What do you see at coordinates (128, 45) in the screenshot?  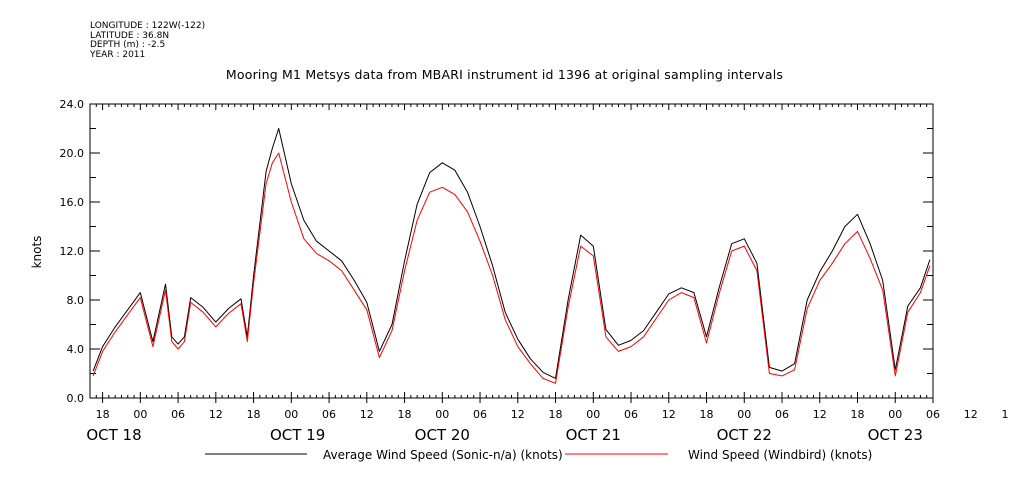 I see `depth-text: DEPTH (m) : -2.5` at bounding box center [128, 45].